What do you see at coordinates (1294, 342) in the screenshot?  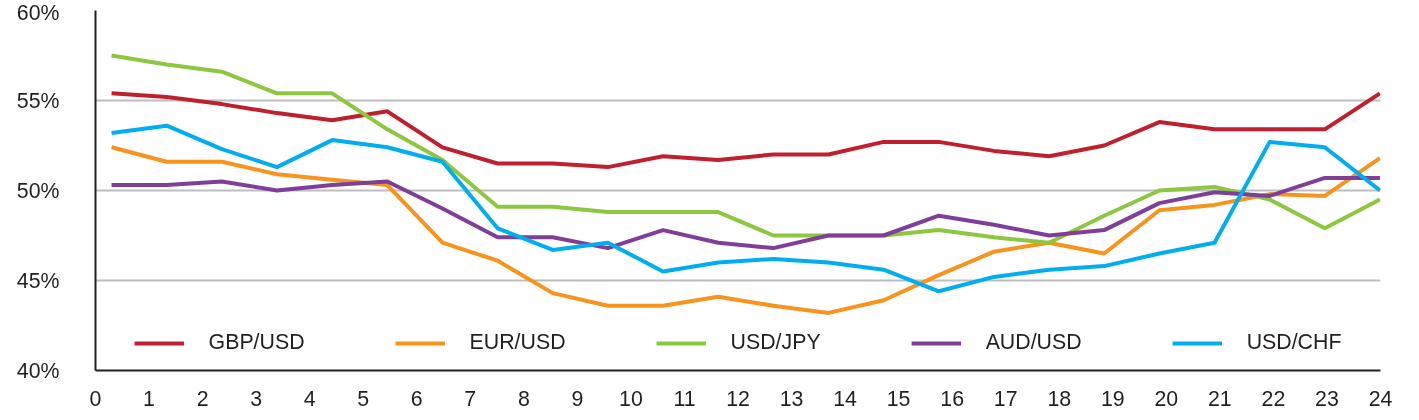 I see `legend-label: USD/CHF` at bounding box center [1294, 342].